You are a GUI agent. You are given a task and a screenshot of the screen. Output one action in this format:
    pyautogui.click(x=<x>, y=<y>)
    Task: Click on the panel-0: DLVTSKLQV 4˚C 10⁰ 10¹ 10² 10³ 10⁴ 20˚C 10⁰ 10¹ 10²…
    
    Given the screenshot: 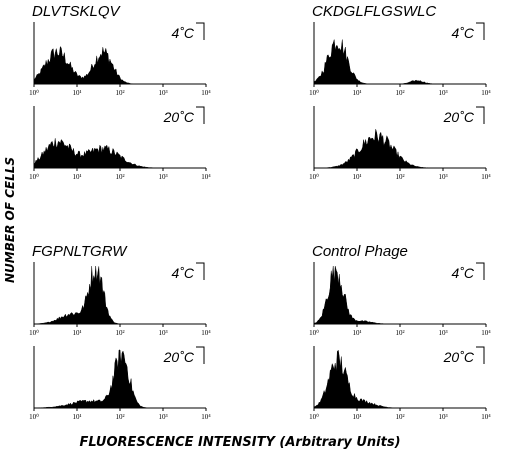 What is the action you would take?
    pyautogui.click(x=120, y=92)
    